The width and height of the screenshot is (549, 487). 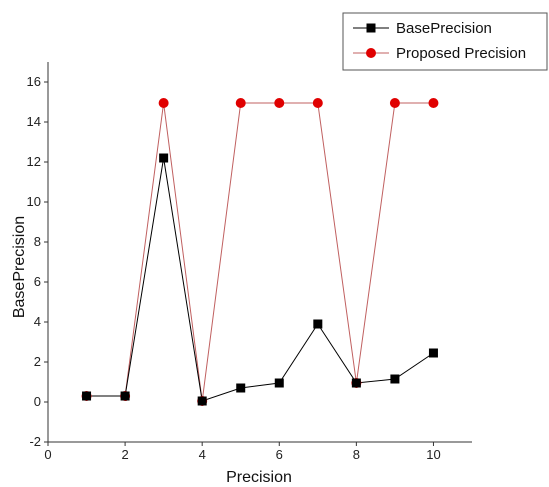 I want to click on y-tick-label: 14, so click(x=34, y=121).